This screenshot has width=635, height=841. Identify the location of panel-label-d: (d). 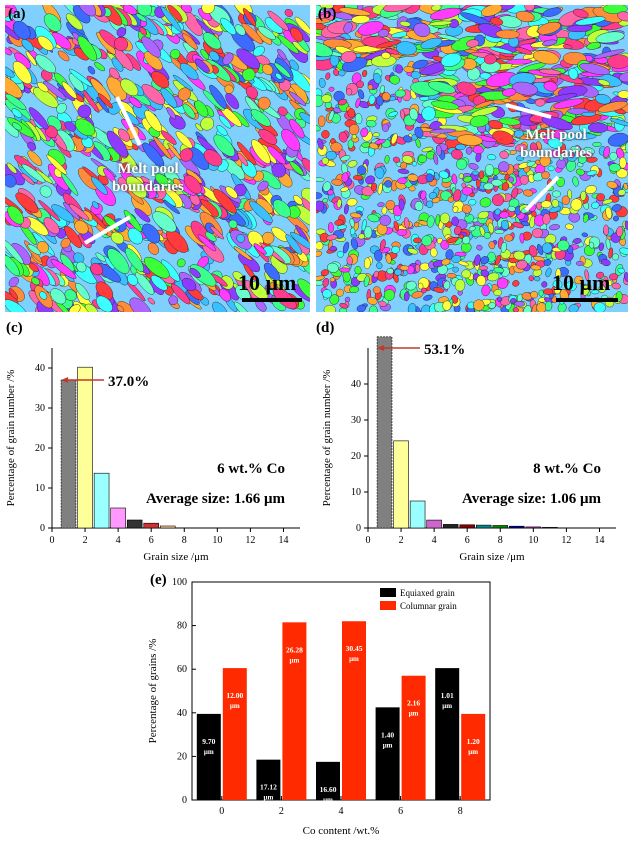
(325, 328).